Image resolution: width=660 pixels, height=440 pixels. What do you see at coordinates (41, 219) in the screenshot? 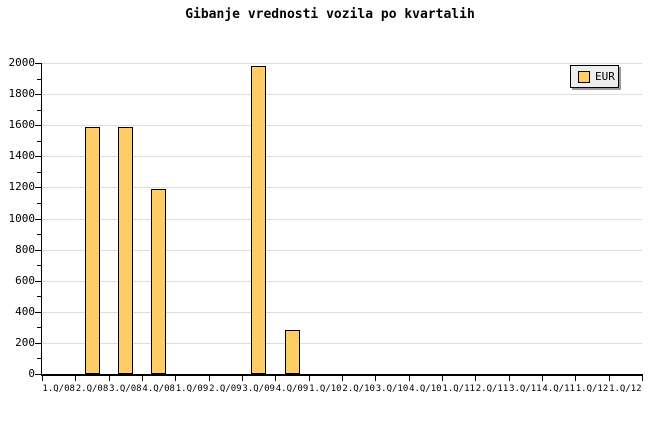
I see `y-axis-line` at bounding box center [41, 219].